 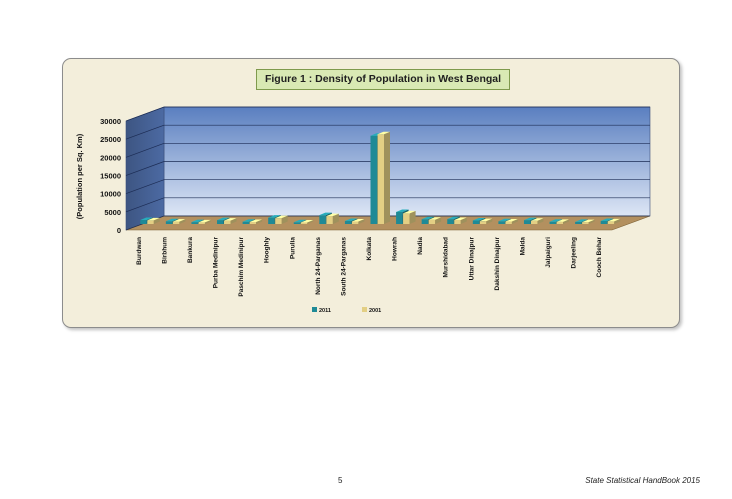 I want to click on category-label: Purulia, so click(x=292, y=248).